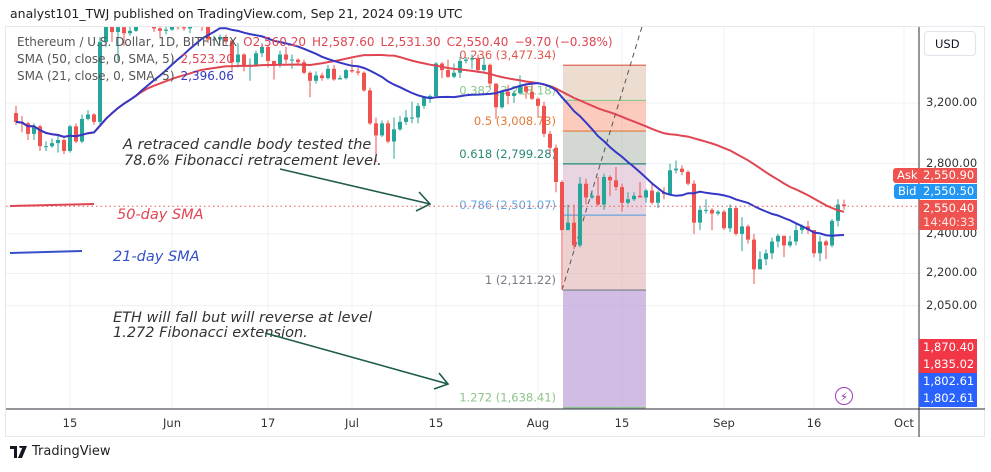 The image size is (991, 472). What do you see at coordinates (948, 381) in the screenshot?
I see `price-alert-label: 1,802.61` at bounding box center [948, 381].